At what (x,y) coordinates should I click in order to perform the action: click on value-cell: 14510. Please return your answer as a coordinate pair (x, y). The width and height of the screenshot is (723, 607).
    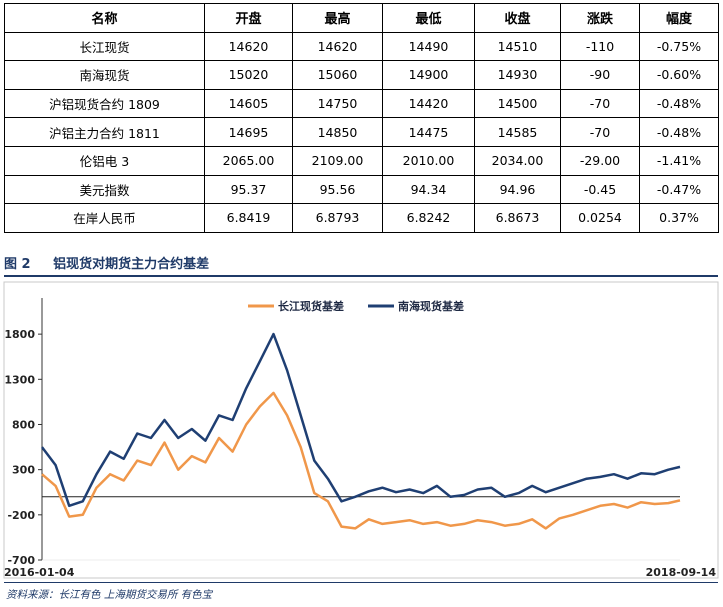
    Looking at the image, I should click on (517, 46).